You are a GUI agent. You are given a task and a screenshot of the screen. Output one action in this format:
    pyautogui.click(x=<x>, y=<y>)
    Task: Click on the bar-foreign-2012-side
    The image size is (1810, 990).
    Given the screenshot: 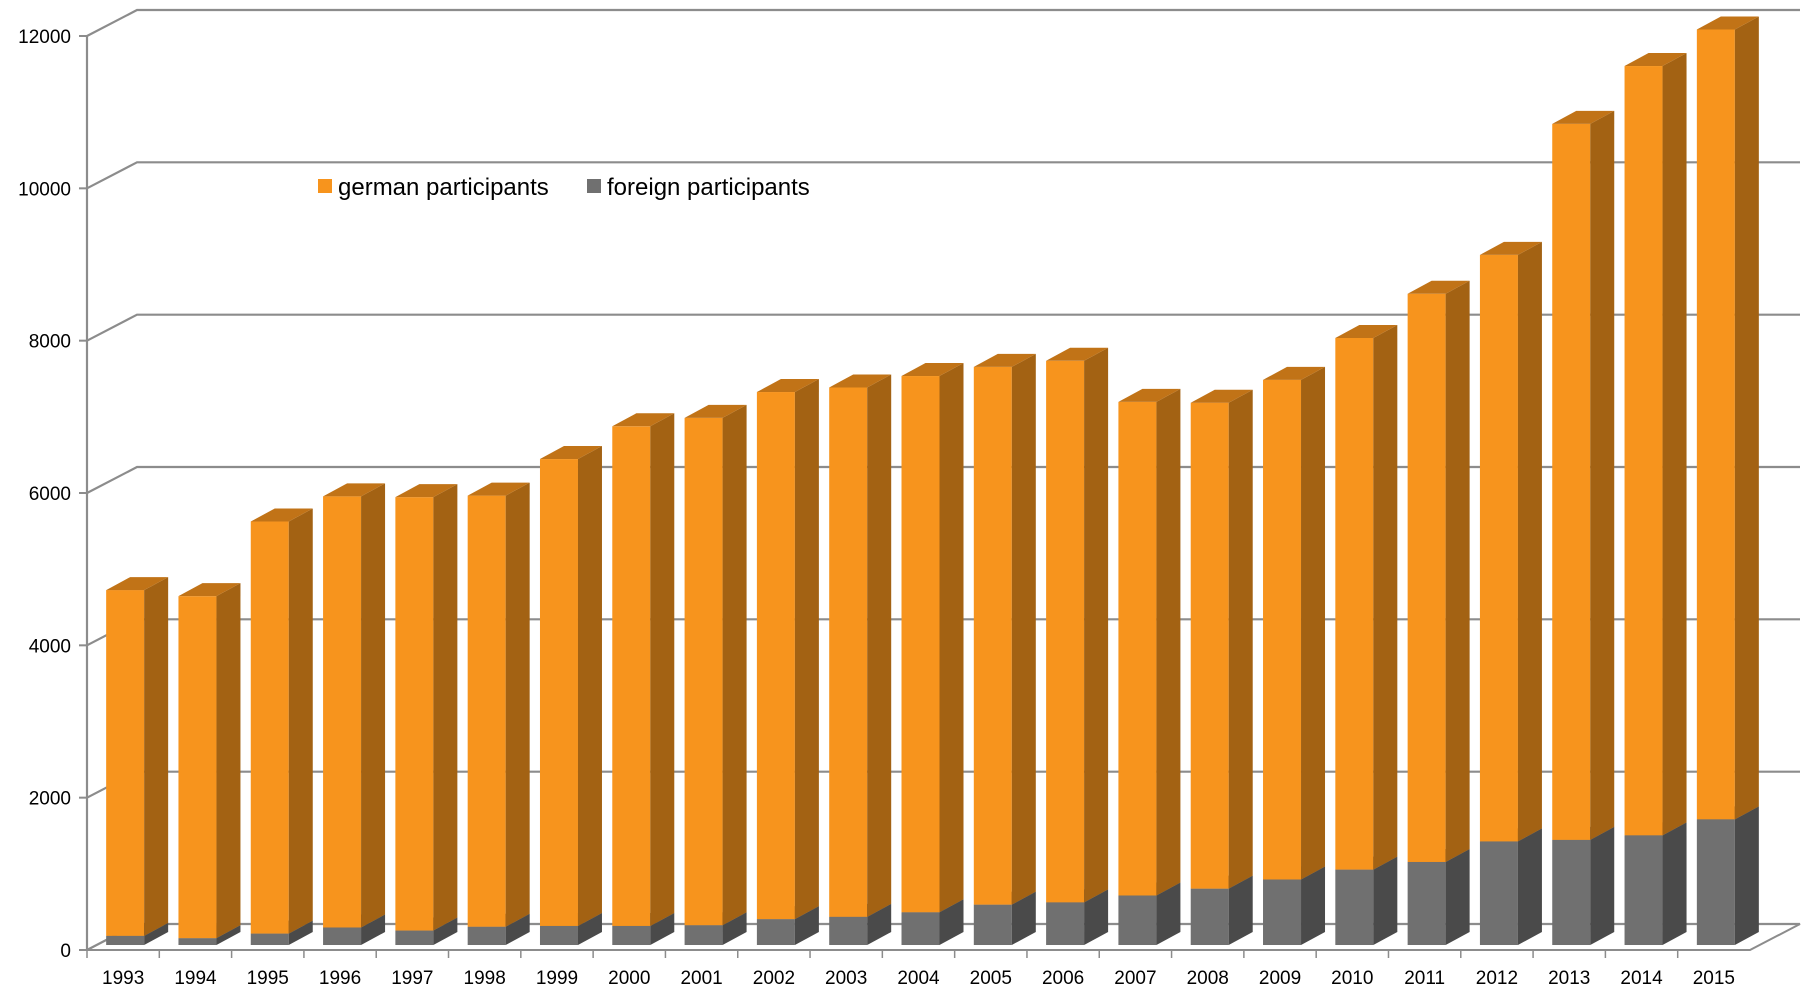 What is the action you would take?
    pyautogui.click(x=1529, y=886)
    